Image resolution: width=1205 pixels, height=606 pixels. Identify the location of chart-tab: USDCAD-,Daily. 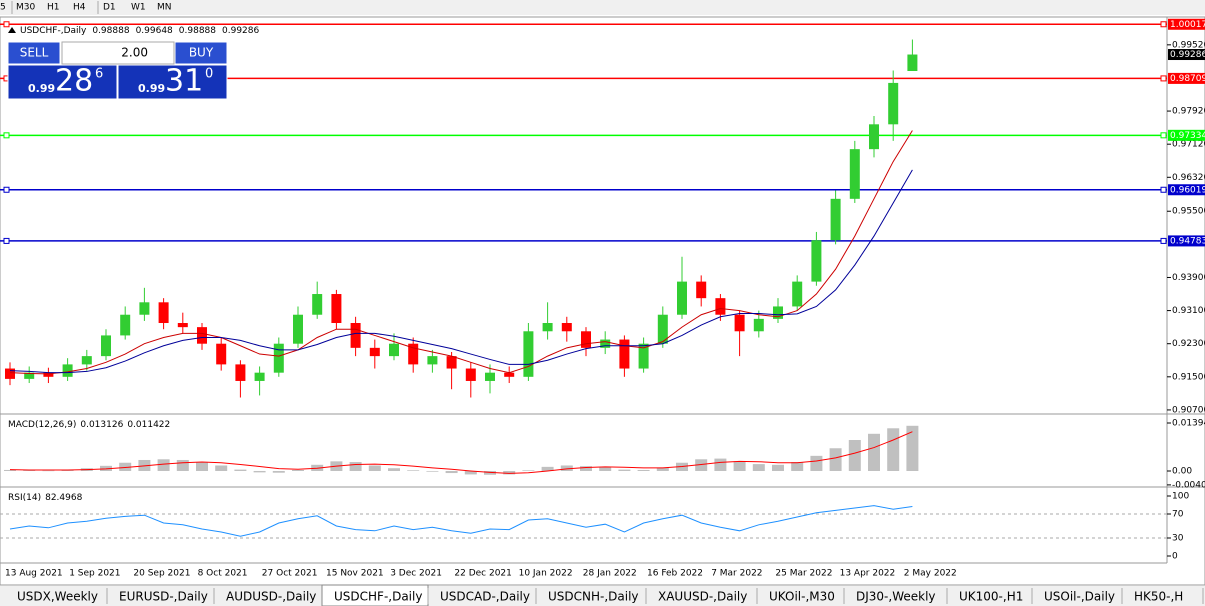
(485, 597).